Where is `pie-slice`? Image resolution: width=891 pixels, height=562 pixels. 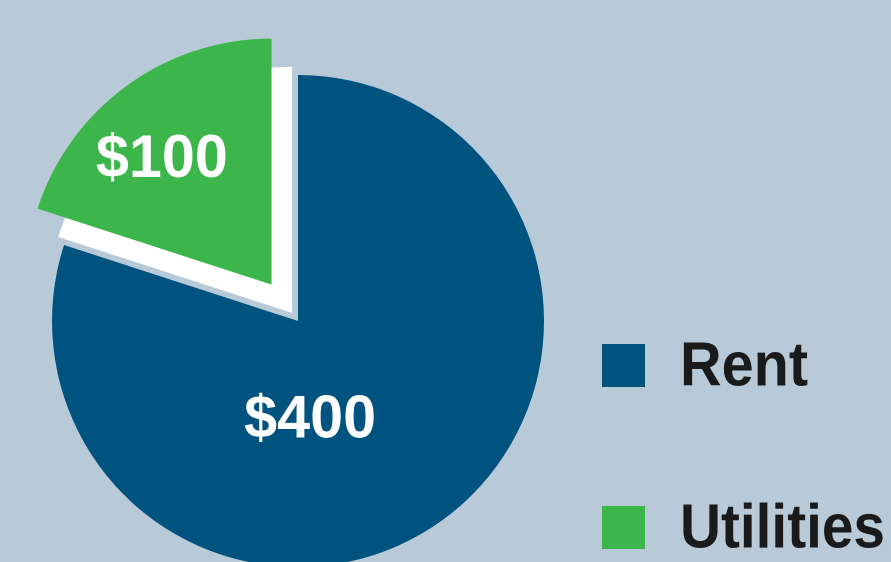 pie-slice is located at coordinates (154, 161).